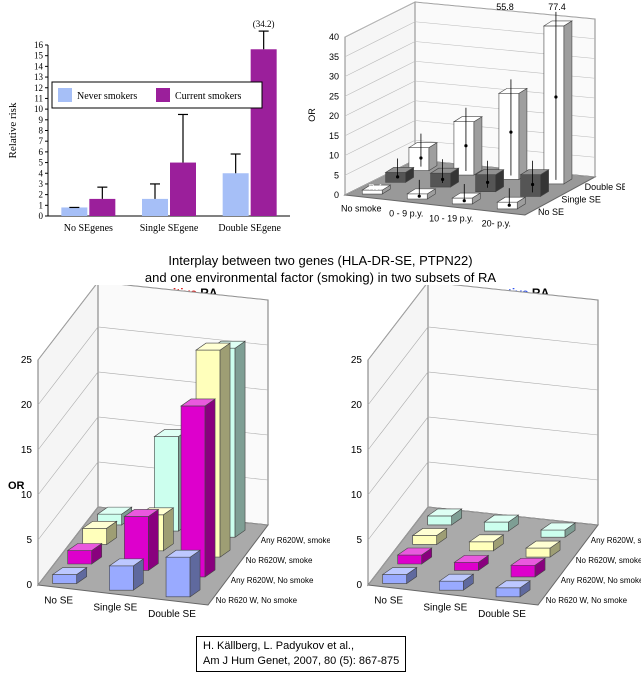  I want to click on y-tick-label: 5, so click(359, 540).